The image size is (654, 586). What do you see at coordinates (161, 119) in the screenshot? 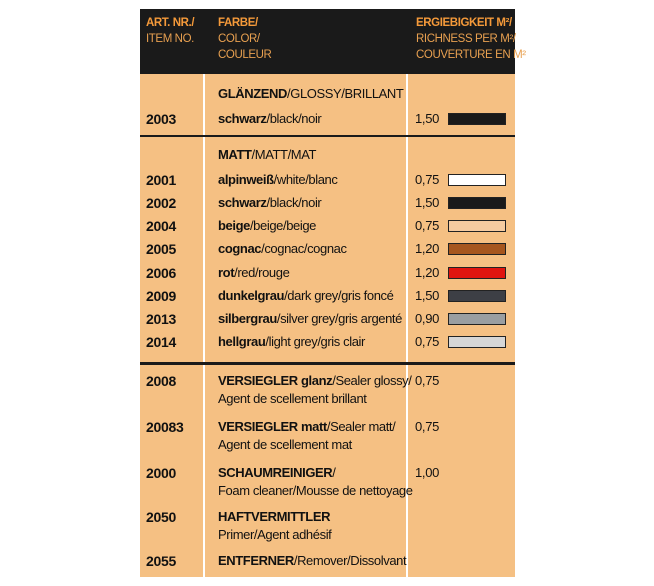
I see `item-number: 2003` at bounding box center [161, 119].